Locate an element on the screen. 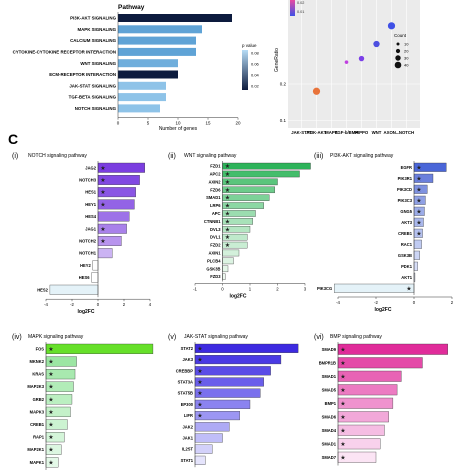 The height and width of the screenshot is (474, 474). pathway-chart-roman: (iv) is located at coordinates (17, 337).